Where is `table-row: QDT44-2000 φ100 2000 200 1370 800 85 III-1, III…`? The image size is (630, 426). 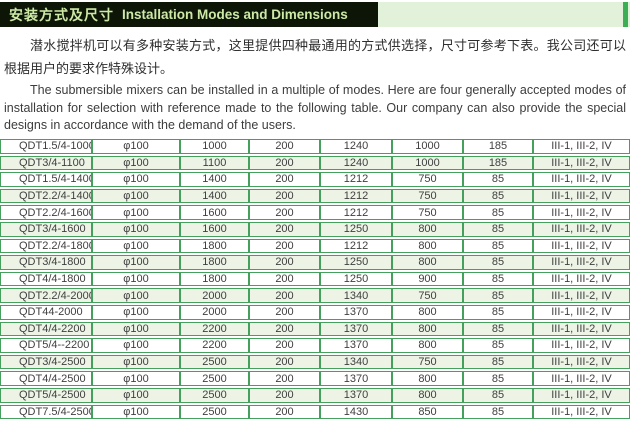
table-row: QDT44-2000 φ100 2000 200 1370 800 85 III-1, III… is located at coordinates (315, 312).